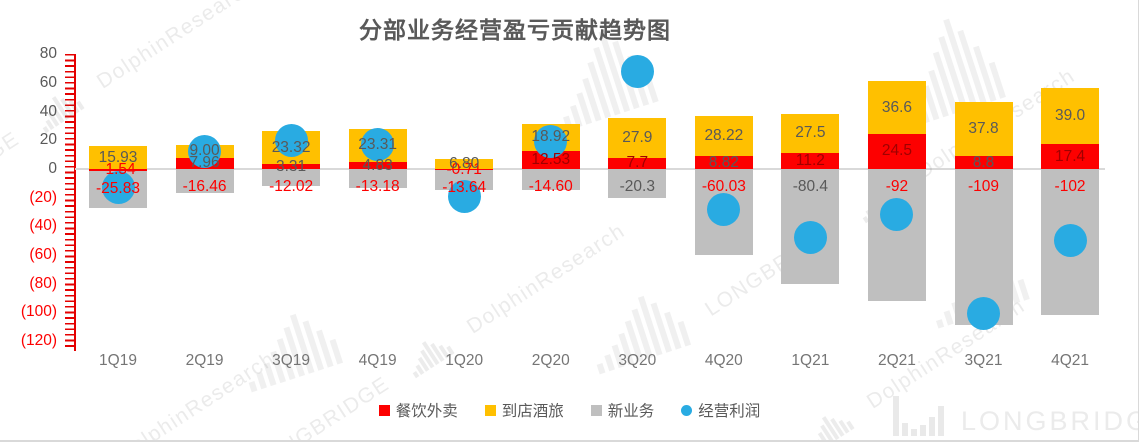 The height and width of the screenshot is (442, 1139). I want to click on y-tick-label: (40), so click(43, 226).